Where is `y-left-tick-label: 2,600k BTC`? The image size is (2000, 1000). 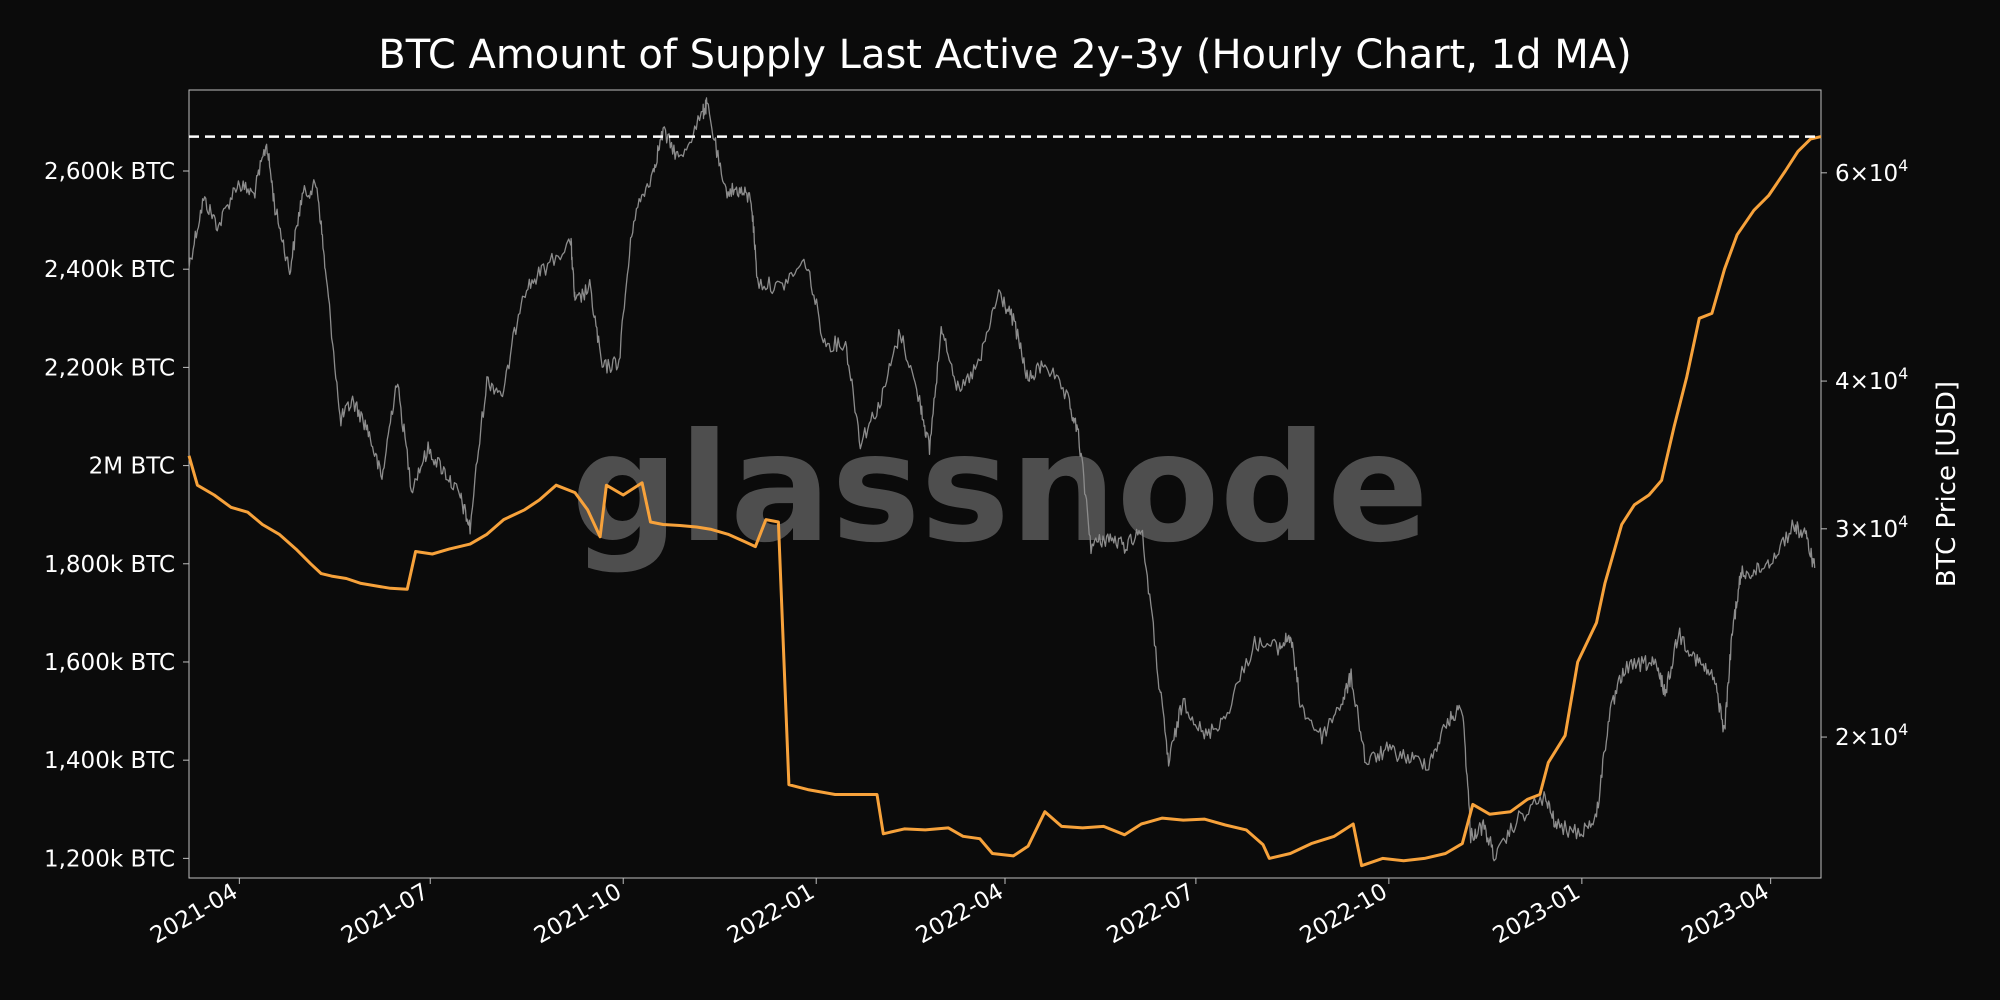 y-left-tick-label: 2,600k BTC is located at coordinates (109, 172).